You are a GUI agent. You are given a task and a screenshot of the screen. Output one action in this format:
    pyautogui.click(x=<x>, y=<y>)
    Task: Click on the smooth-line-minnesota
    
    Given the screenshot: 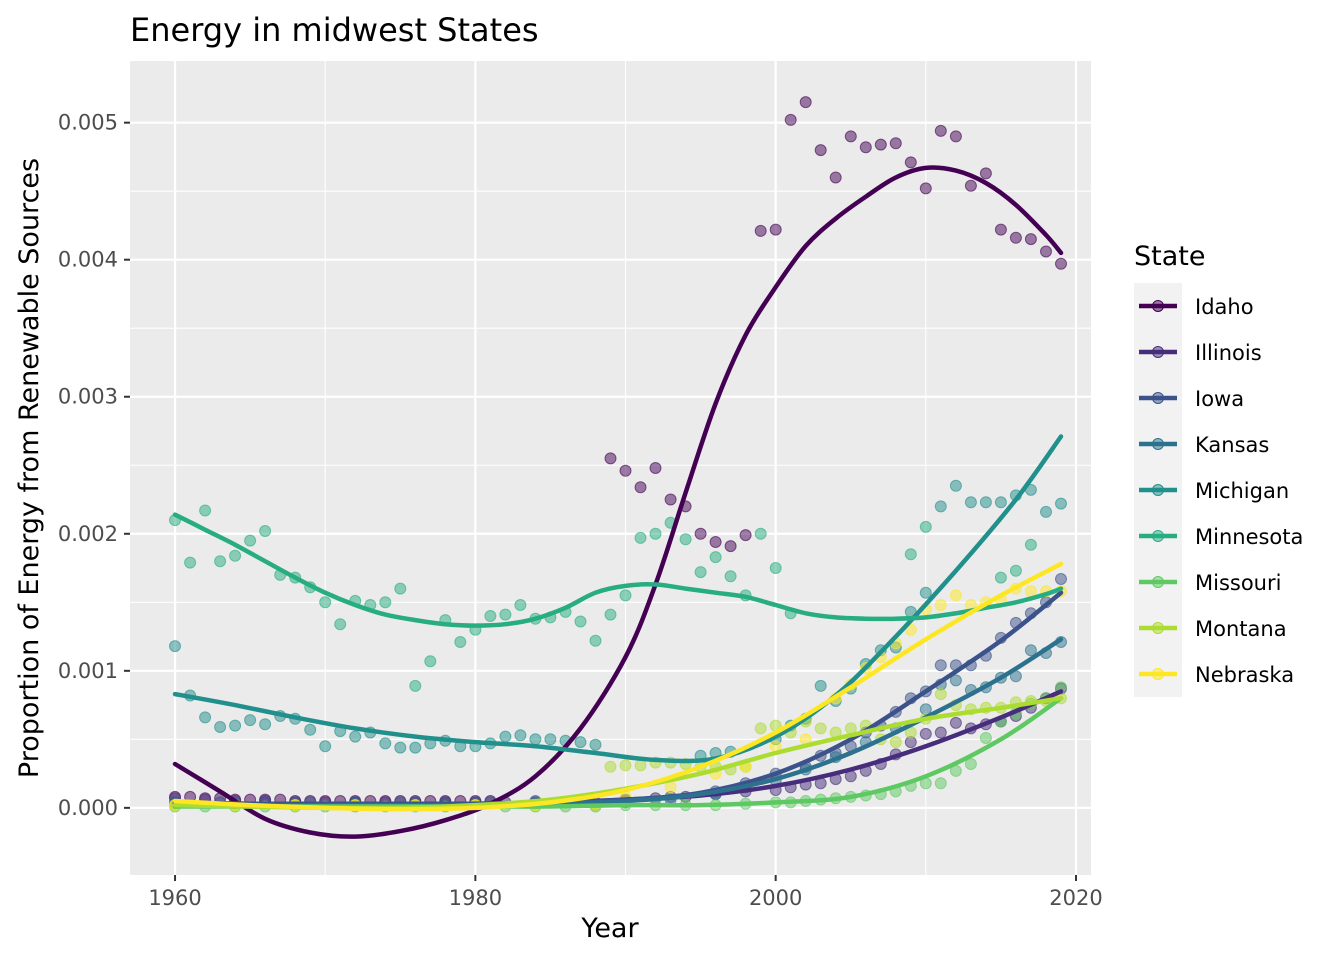 What is the action you would take?
    pyautogui.click(x=618, y=570)
    